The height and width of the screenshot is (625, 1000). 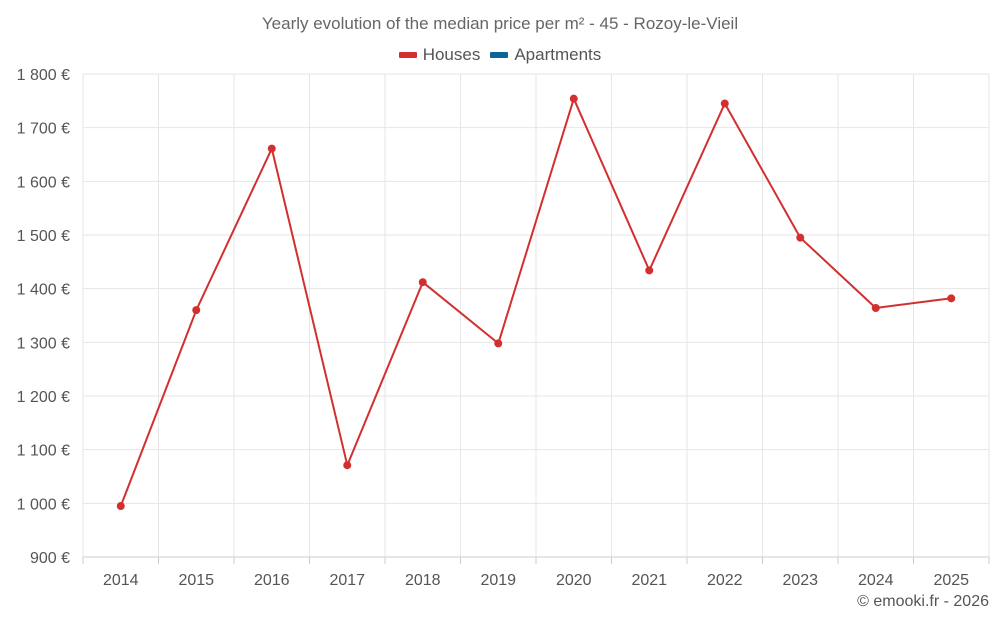 What do you see at coordinates (43, 397) in the screenshot?
I see `y-tick-label: 1 200 €` at bounding box center [43, 397].